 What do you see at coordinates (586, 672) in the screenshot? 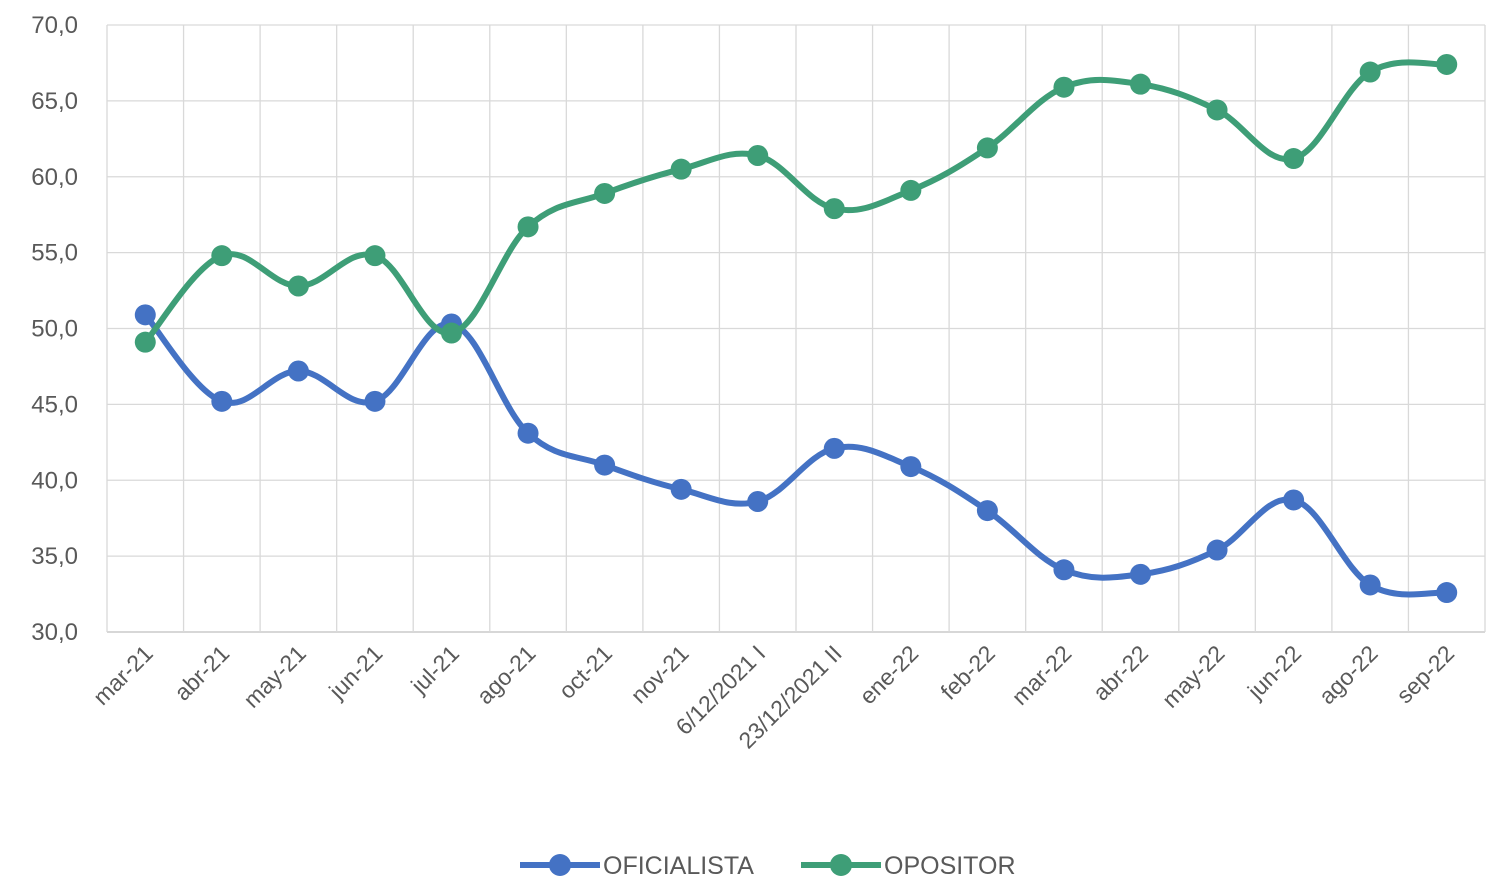
I see `x-tick-label: oct-21` at bounding box center [586, 672].